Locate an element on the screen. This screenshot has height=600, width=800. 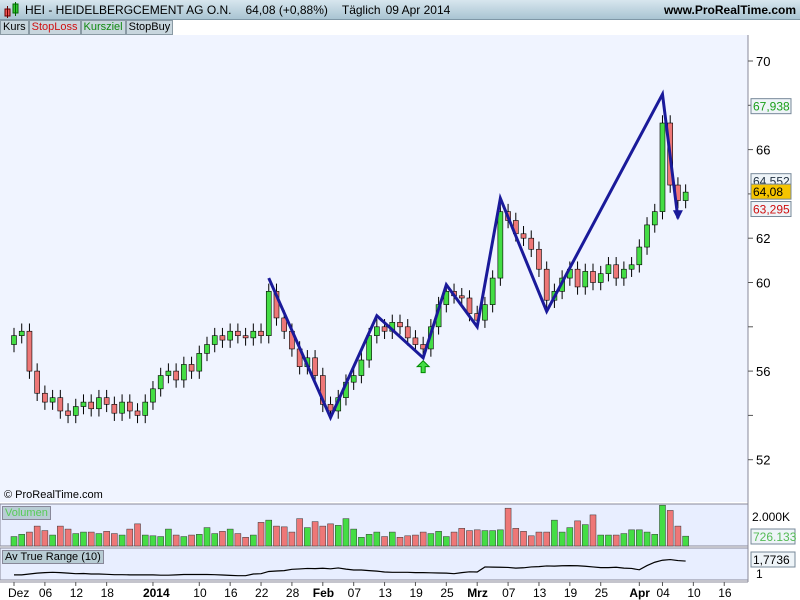
x-tick-label: 22 is located at coordinates (262, 593).